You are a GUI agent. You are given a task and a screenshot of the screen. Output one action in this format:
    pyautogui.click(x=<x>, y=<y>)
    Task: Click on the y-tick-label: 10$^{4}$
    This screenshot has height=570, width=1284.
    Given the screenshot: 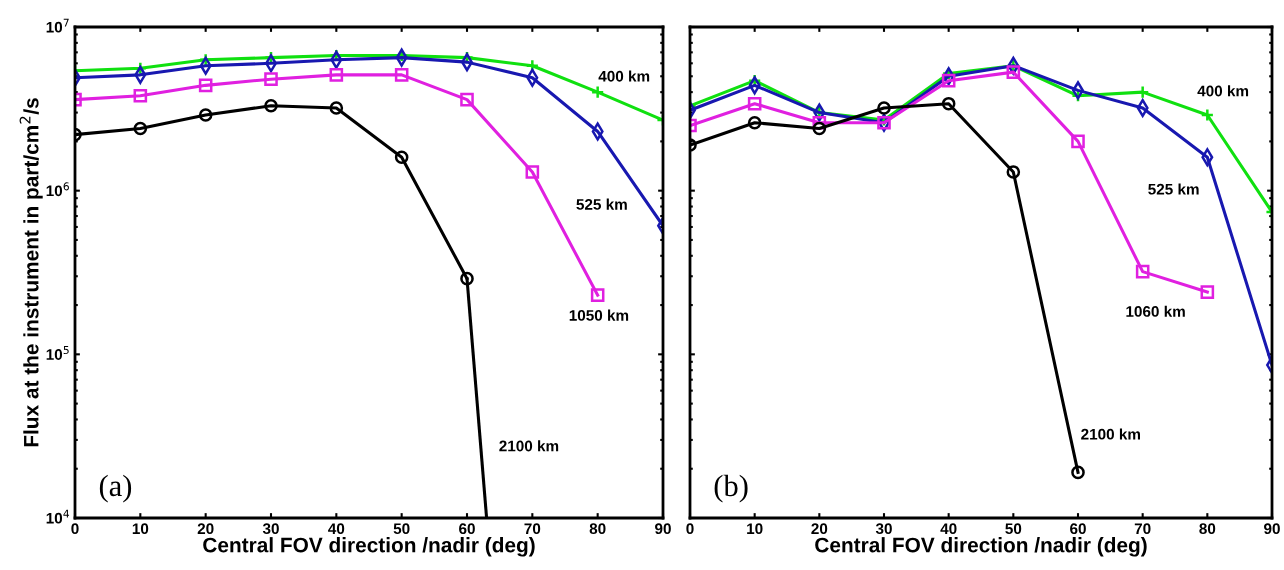 What is the action you would take?
    pyautogui.click(x=58, y=516)
    